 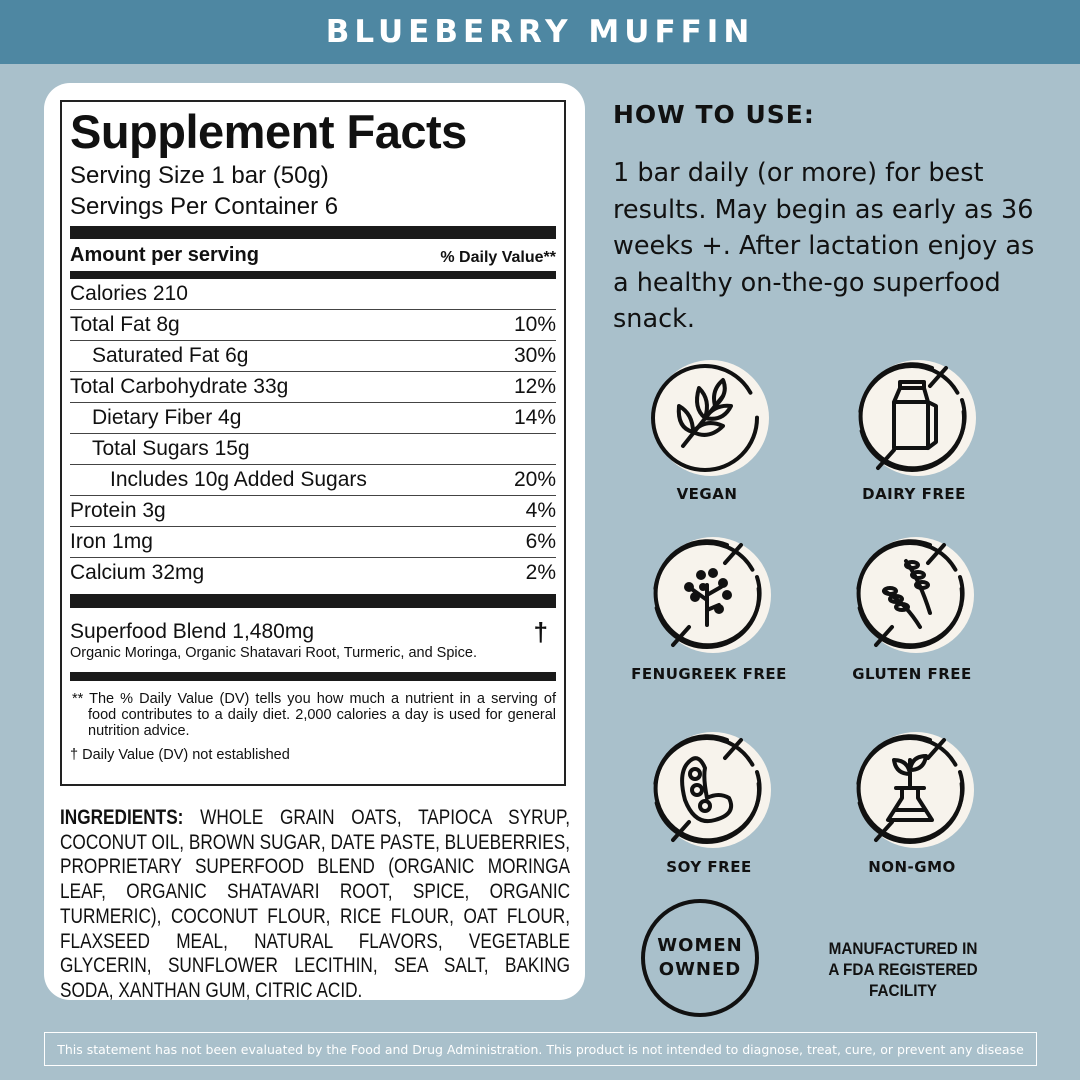 What do you see at coordinates (313, 573) in the screenshot?
I see `nutrient-row: Calcium 32mg 2%` at bounding box center [313, 573].